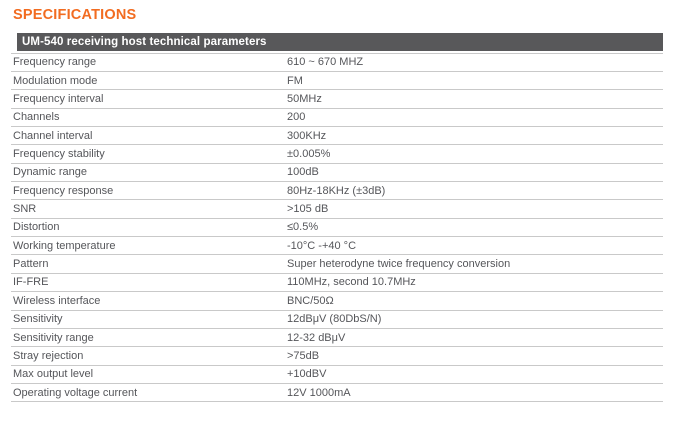 The height and width of the screenshot is (427, 689). What do you see at coordinates (310, 300) in the screenshot?
I see `parameter-value: BNC/50Ω` at bounding box center [310, 300].